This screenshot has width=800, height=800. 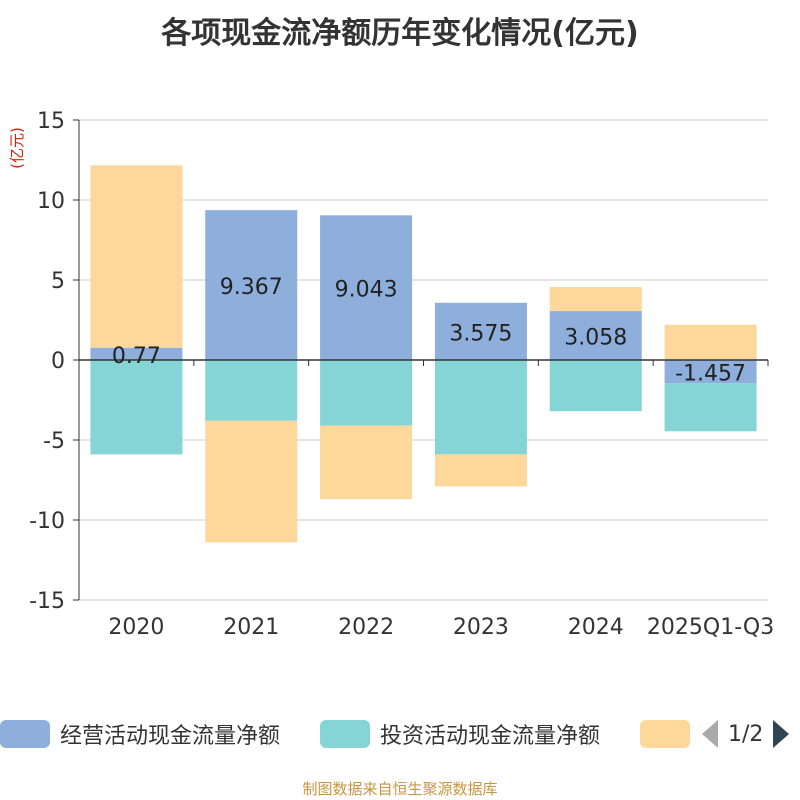 What do you see at coordinates (710, 734) in the screenshot?
I see `prev-page-icon` at bounding box center [710, 734].